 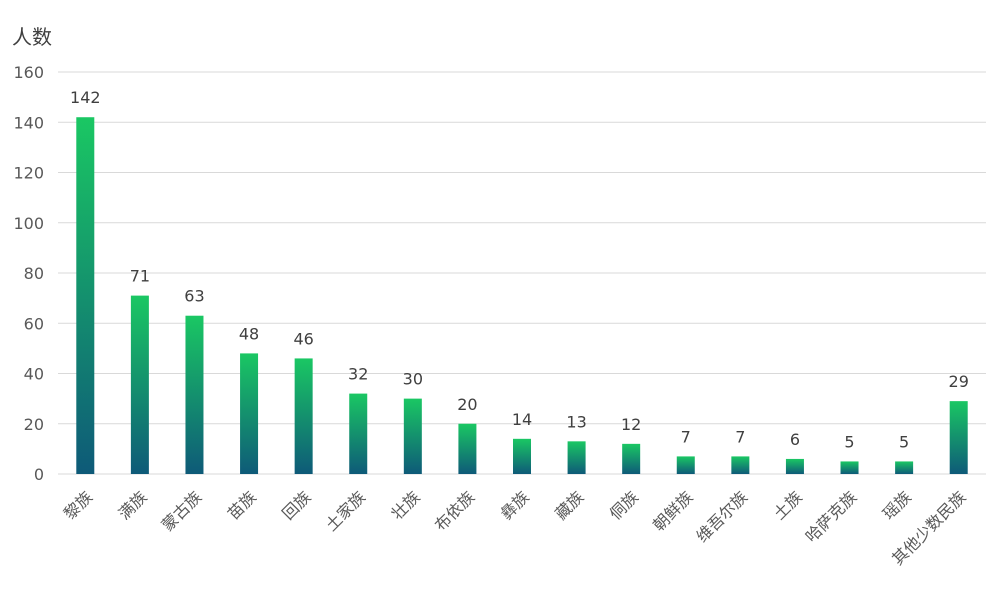 I want to click on x-tick-label: 土家族, so click(x=345, y=510).